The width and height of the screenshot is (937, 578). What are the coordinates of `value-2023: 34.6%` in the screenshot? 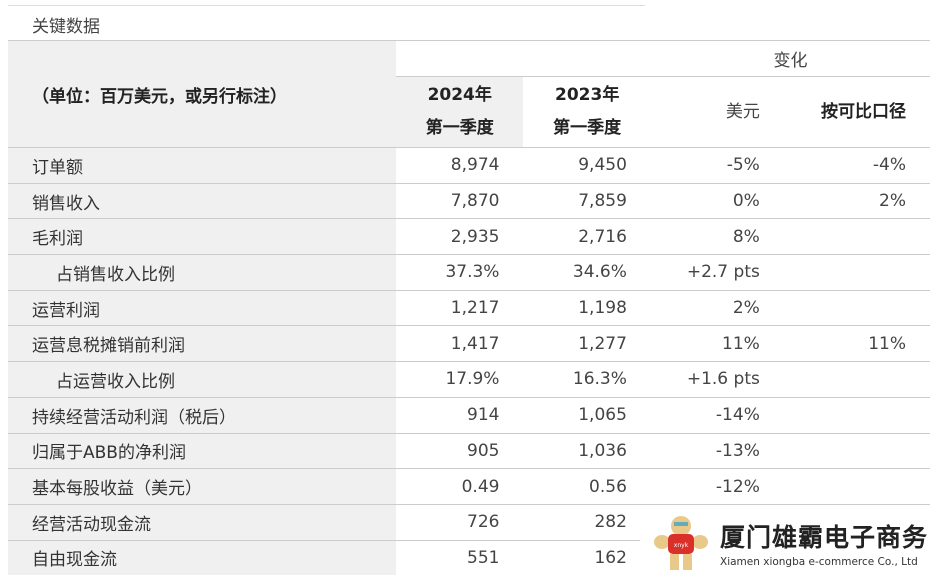 It's located at (587, 272).